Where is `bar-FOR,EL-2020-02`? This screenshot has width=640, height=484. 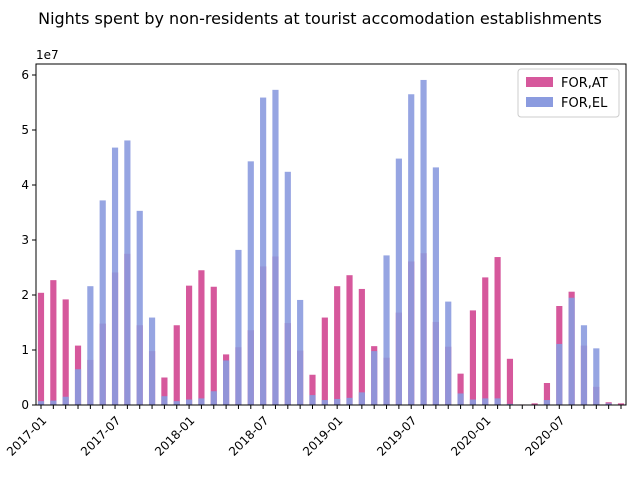
bar-FOR,EL-2020-02 is located at coordinates (497, 401).